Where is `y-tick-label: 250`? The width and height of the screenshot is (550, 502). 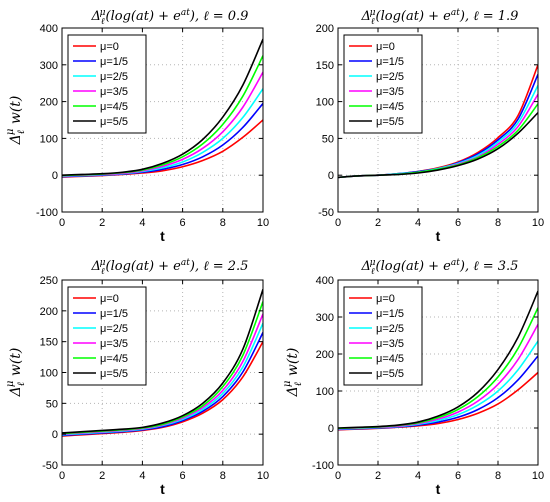
y-tick-label: 250 is located at coordinates (49, 281).